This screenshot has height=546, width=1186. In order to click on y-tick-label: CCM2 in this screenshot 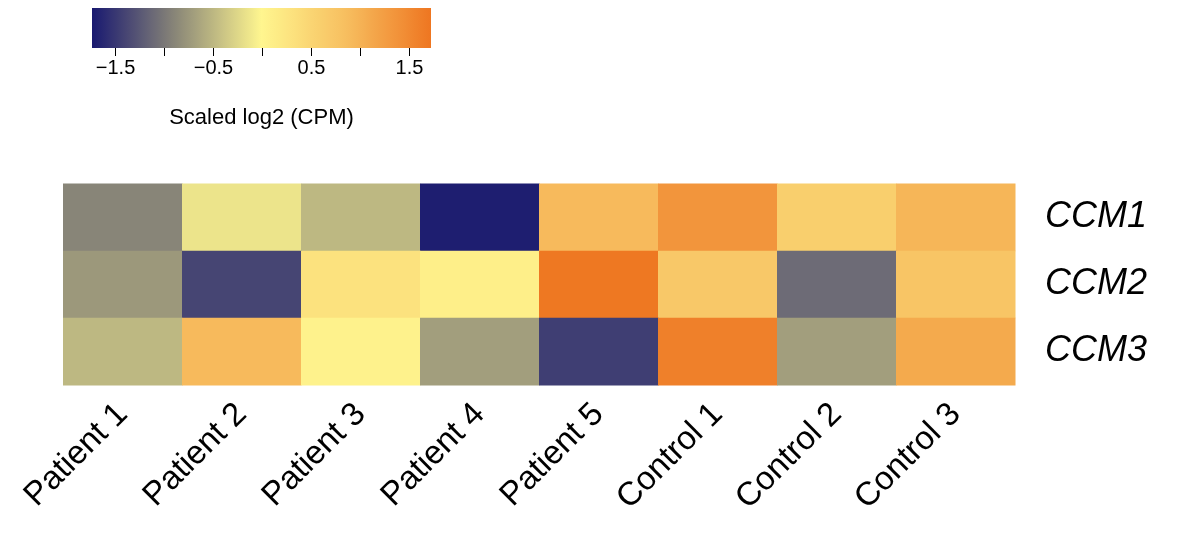, I will do `click(1096, 282)`.